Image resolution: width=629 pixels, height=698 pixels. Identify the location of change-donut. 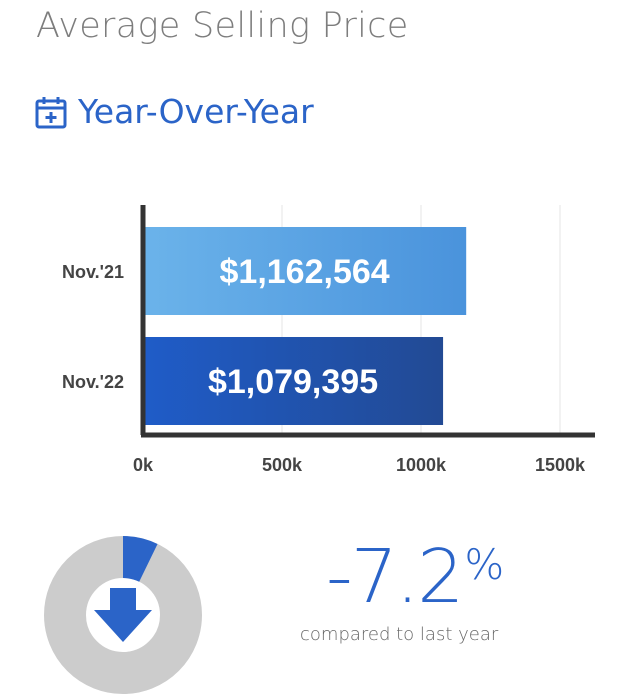
(123, 615).